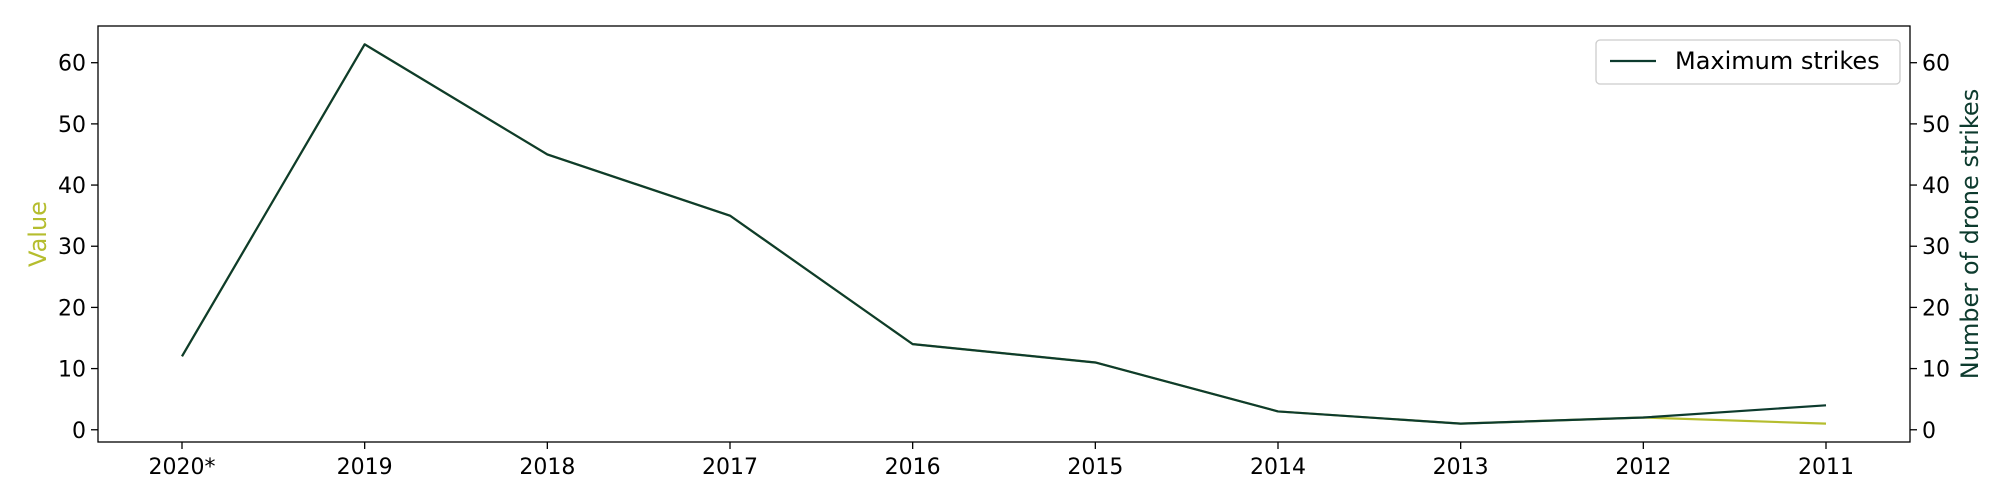 The height and width of the screenshot is (500, 2000). Describe the element at coordinates (72, 186) in the screenshot. I see `y-left-tick-label: 40` at that location.